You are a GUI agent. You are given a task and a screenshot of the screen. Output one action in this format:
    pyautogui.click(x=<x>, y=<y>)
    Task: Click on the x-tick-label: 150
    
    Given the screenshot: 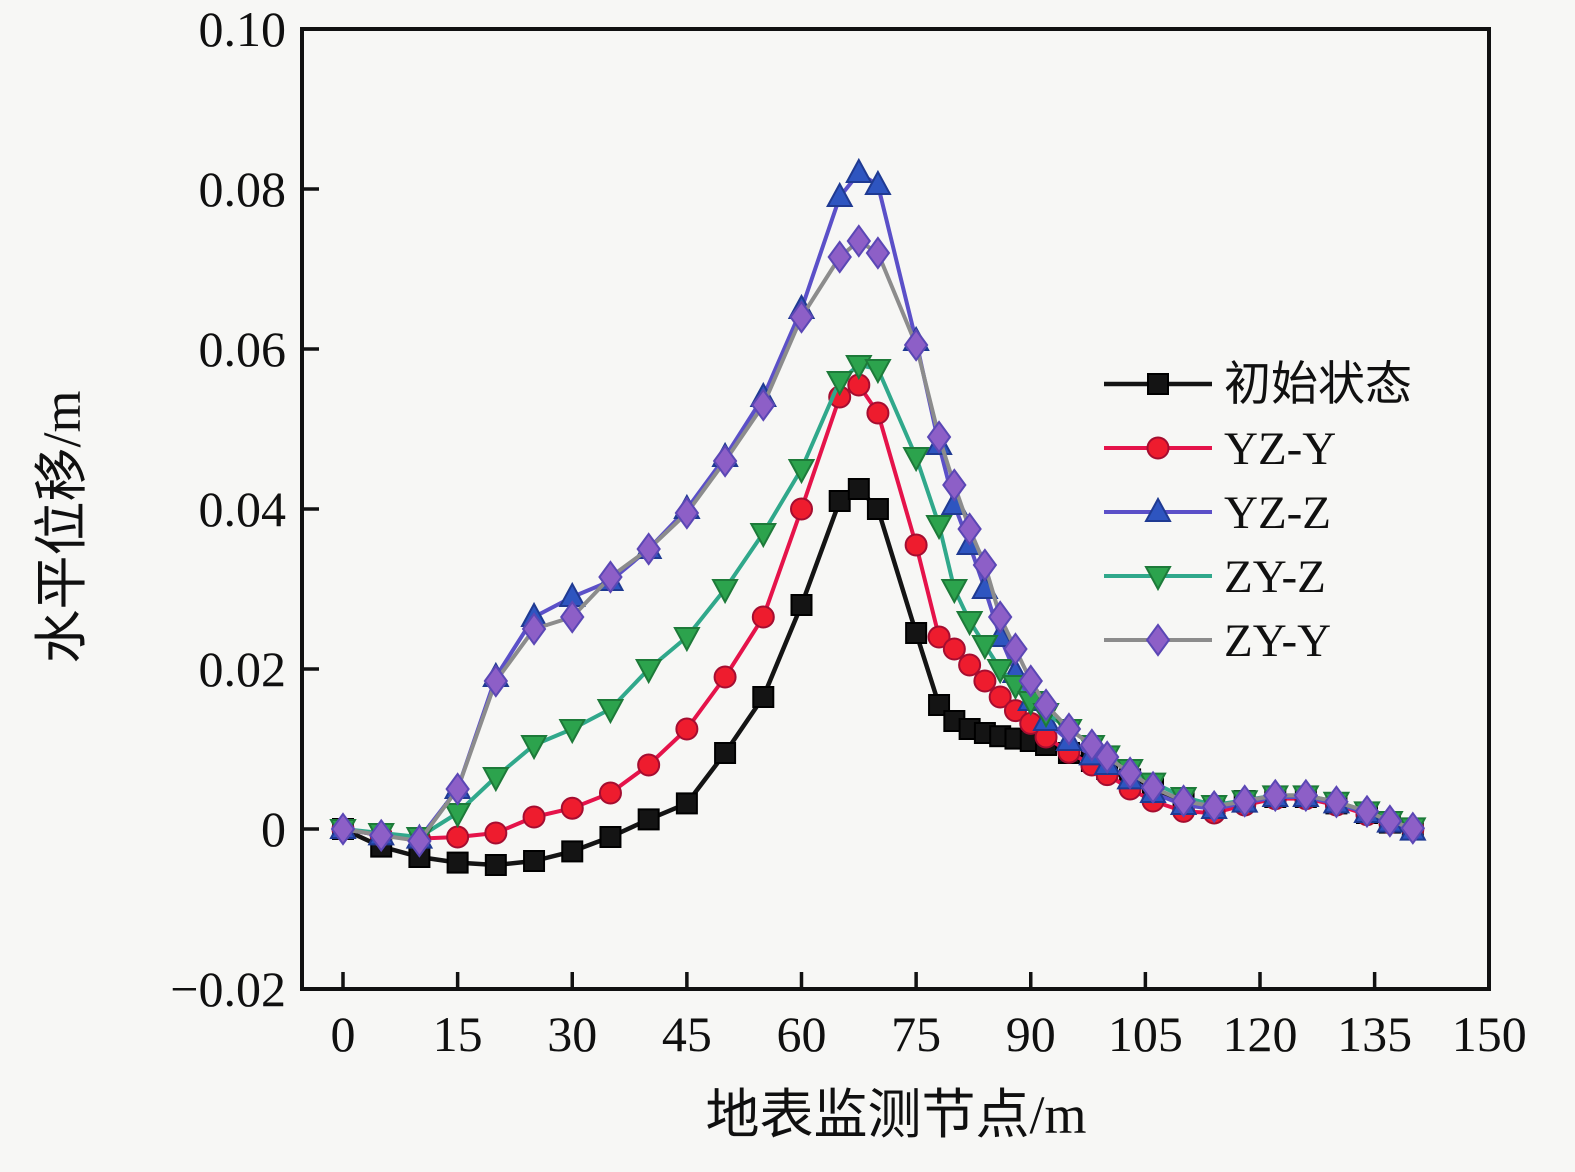 What is the action you would take?
    pyautogui.click(x=1489, y=1034)
    